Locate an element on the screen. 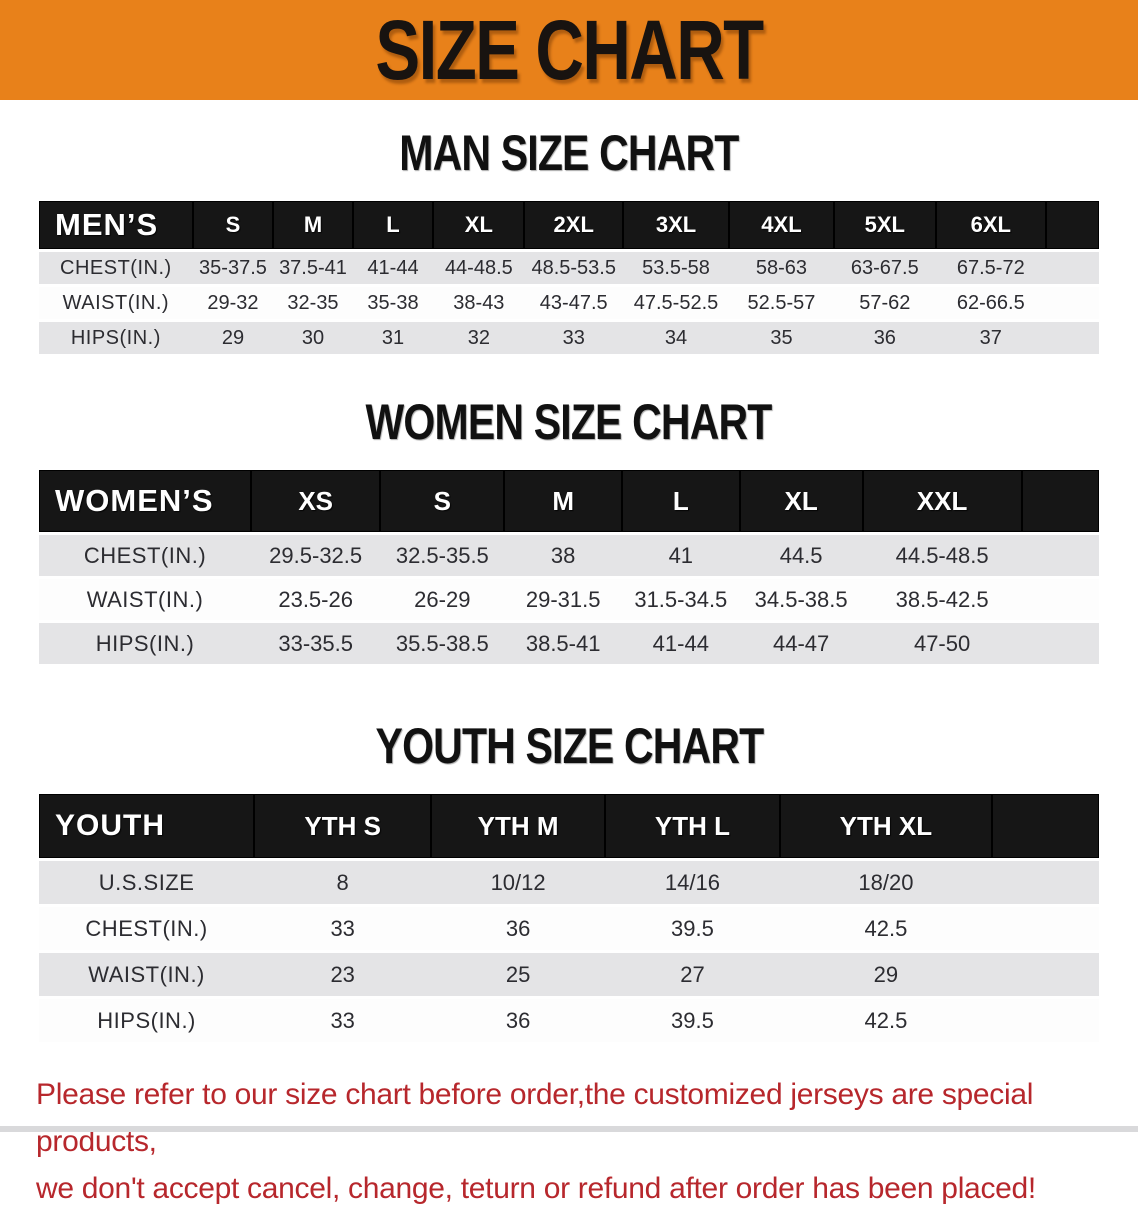  size-cell: 26-29 is located at coordinates (442, 599).